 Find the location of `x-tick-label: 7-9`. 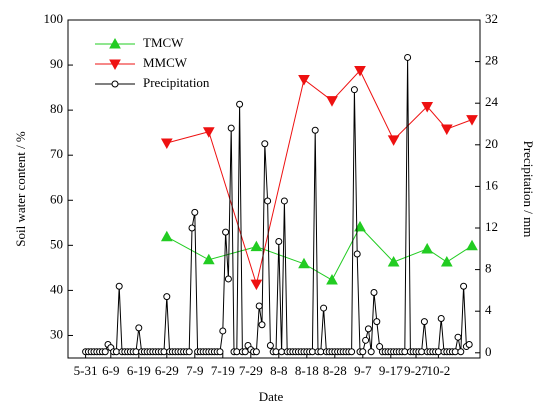

x-tick-label: 7-9 is located at coordinates (194, 370).